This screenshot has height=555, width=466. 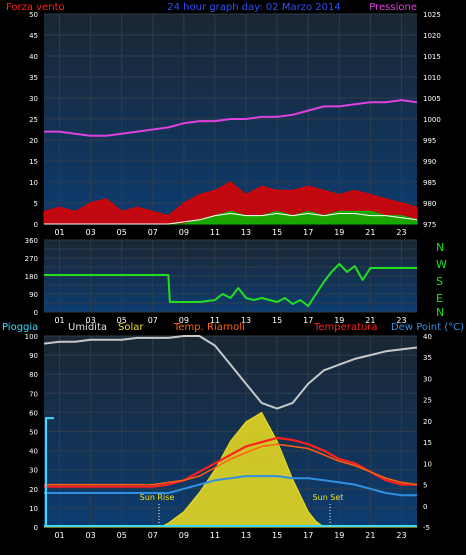 I want to click on y2-tick-label: 35, so click(x=427, y=358).